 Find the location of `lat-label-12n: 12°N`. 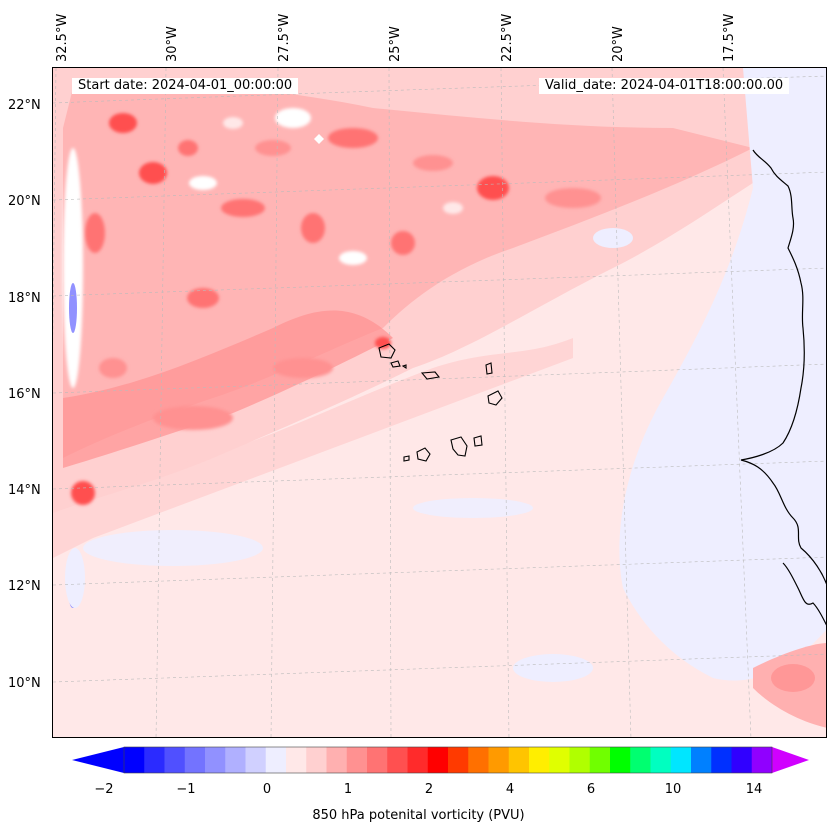

lat-label-12n: 12°N is located at coordinates (24, 586).